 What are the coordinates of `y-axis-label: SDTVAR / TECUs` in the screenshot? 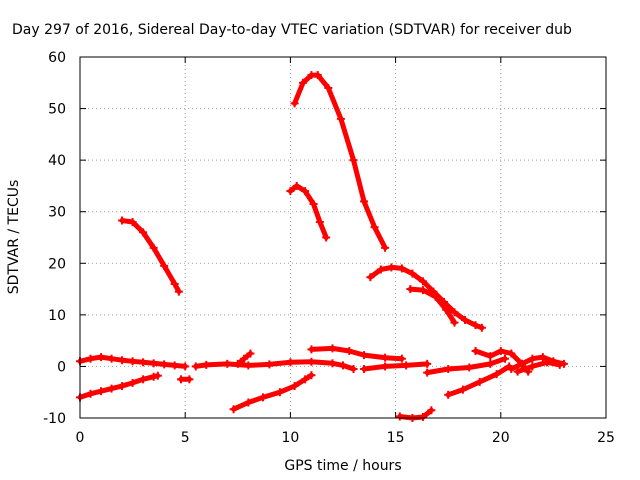 It's located at (14, 237).